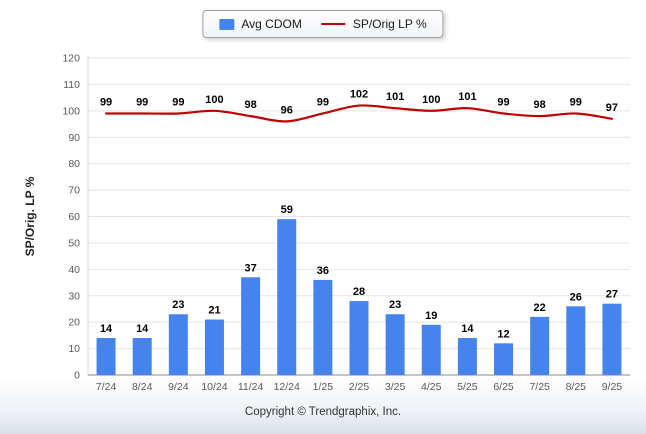 The height and width of the screenshot is (434, 646). Describe the element at coordinates (74, 323) in the screenshot. I see `y-tick-label: 20` at that location.